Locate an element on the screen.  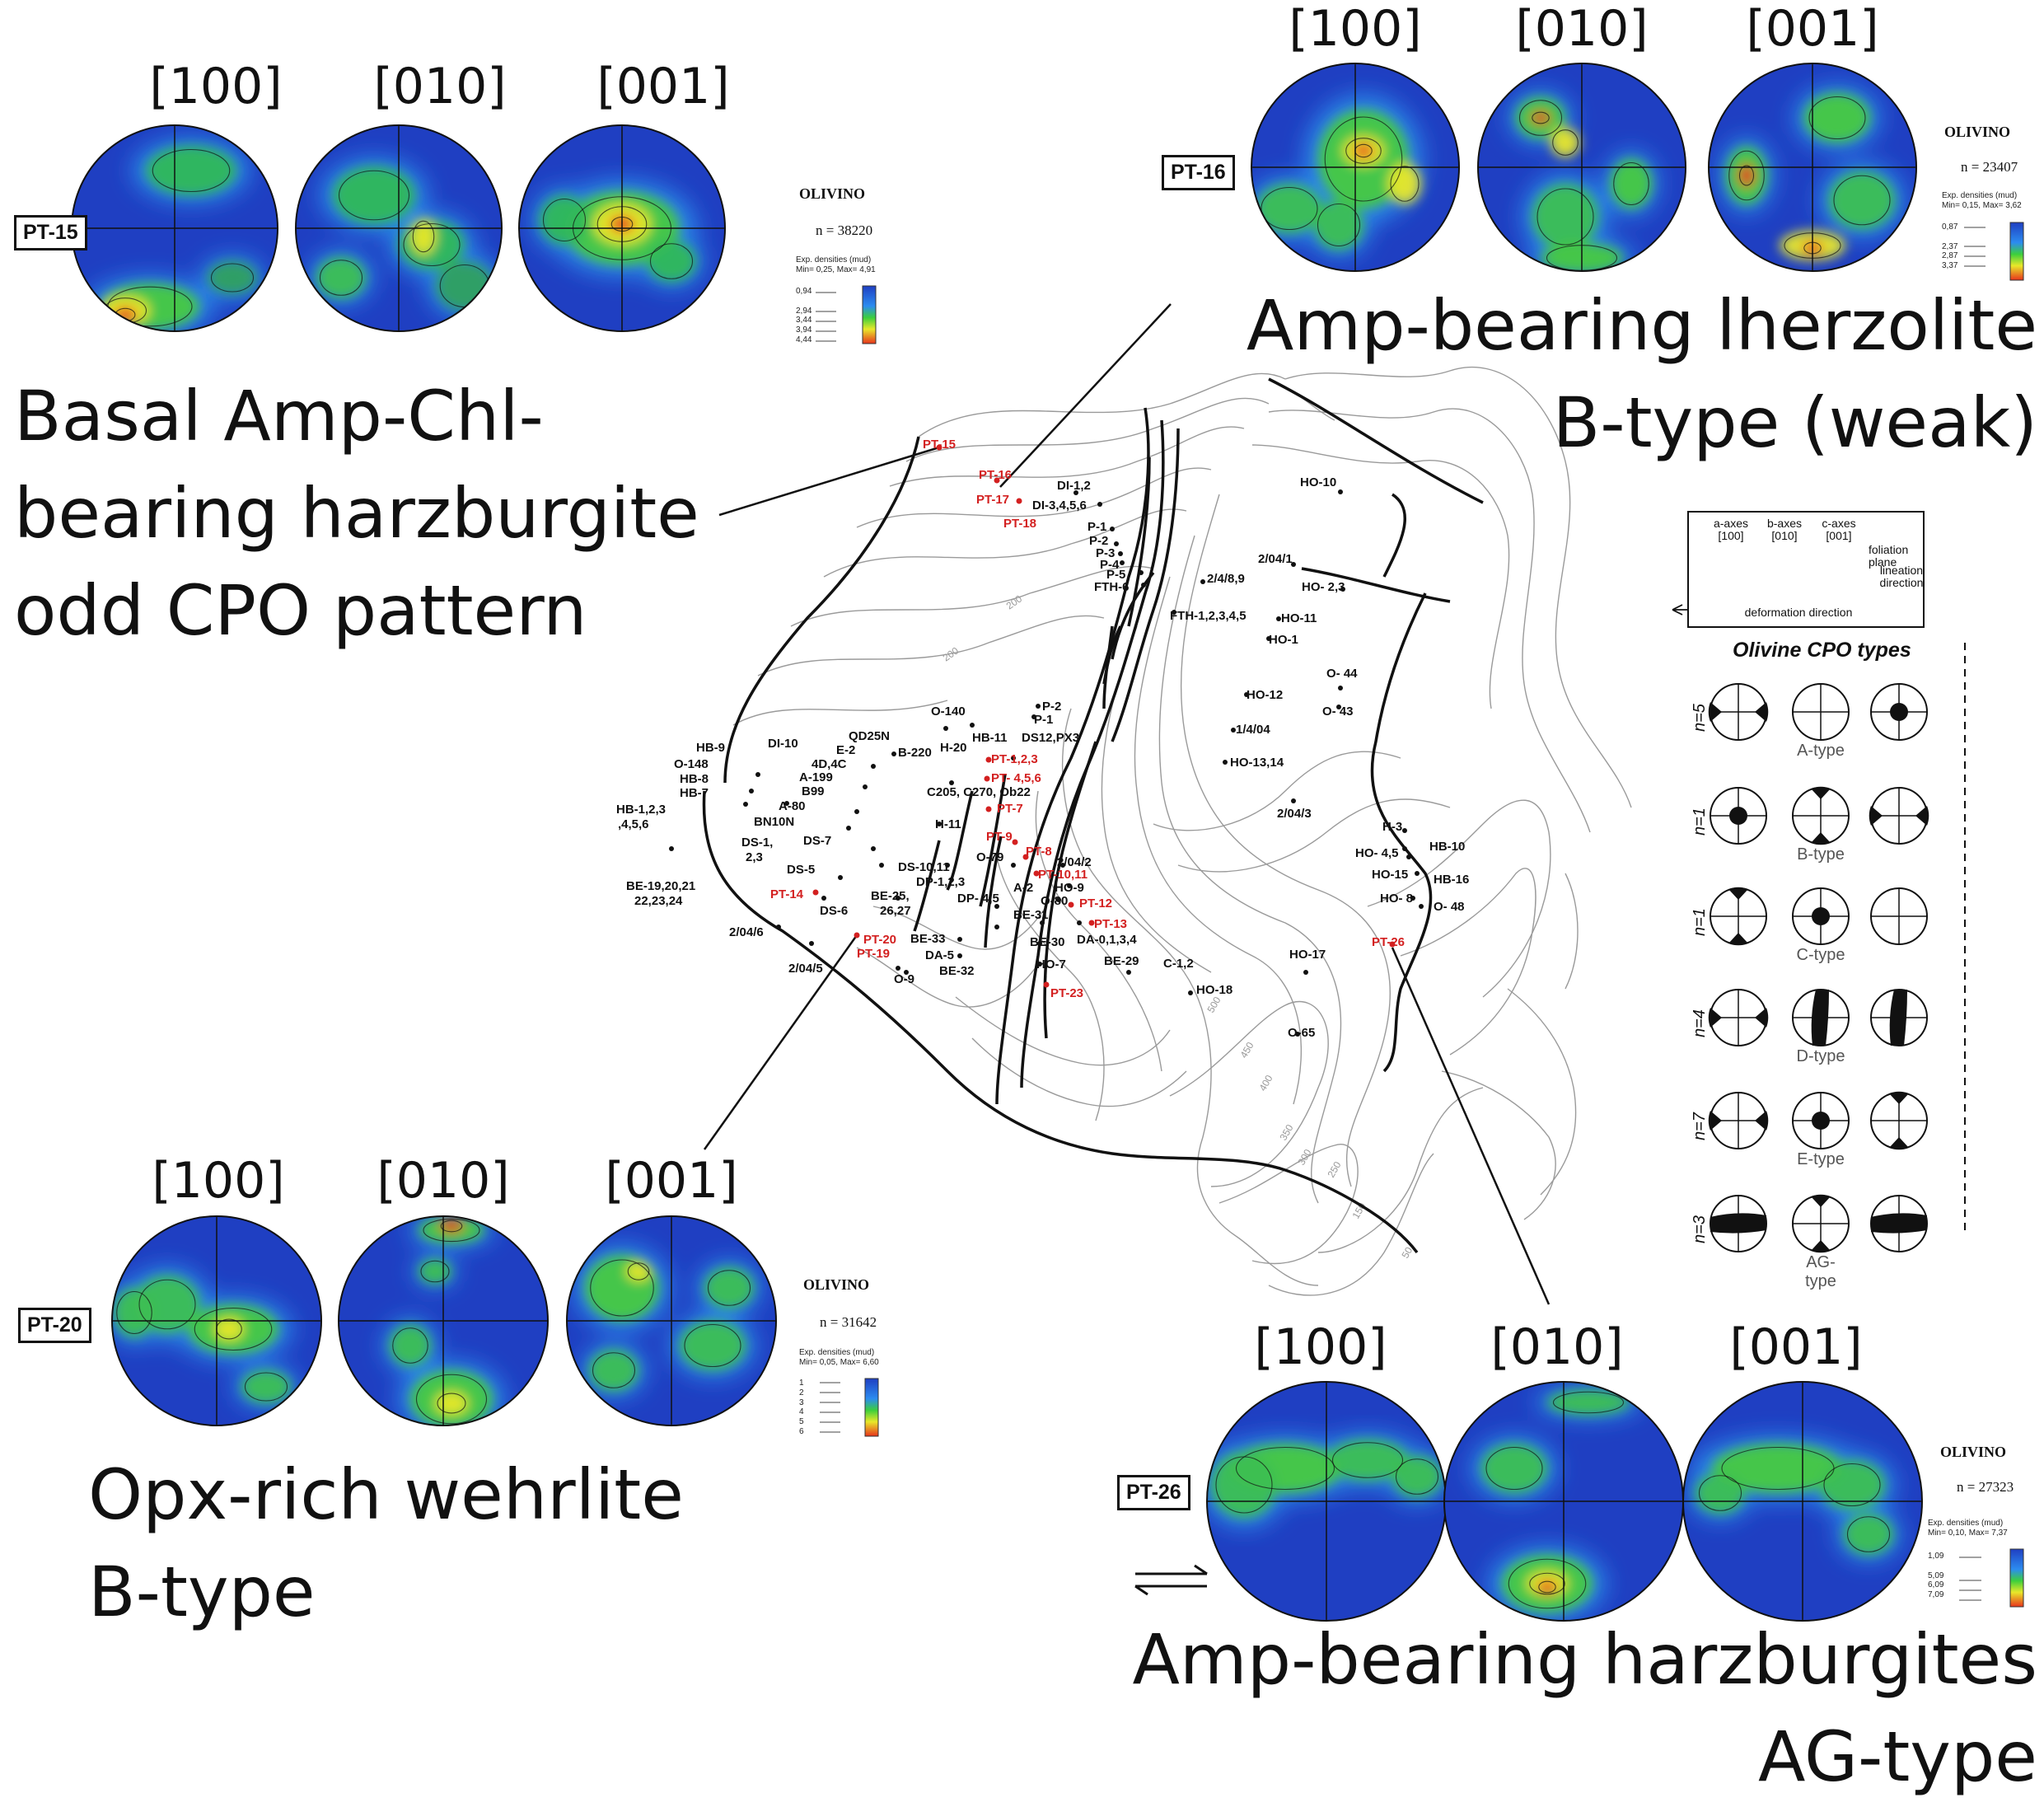
map-label: O- 44 is located at coordinates (1342, 674).